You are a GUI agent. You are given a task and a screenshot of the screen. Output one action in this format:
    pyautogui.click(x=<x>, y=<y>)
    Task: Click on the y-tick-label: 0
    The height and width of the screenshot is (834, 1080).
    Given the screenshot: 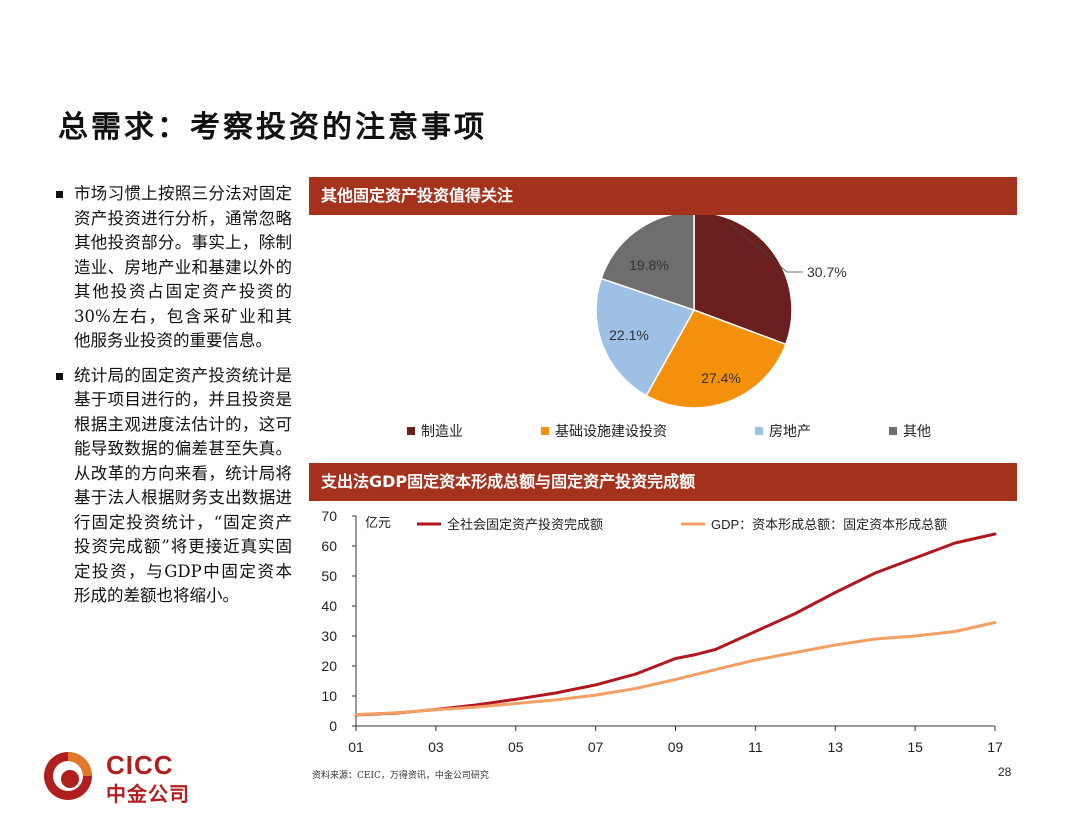 What is the action you would take?
    pyautogui.click(x=333, y=726)
    